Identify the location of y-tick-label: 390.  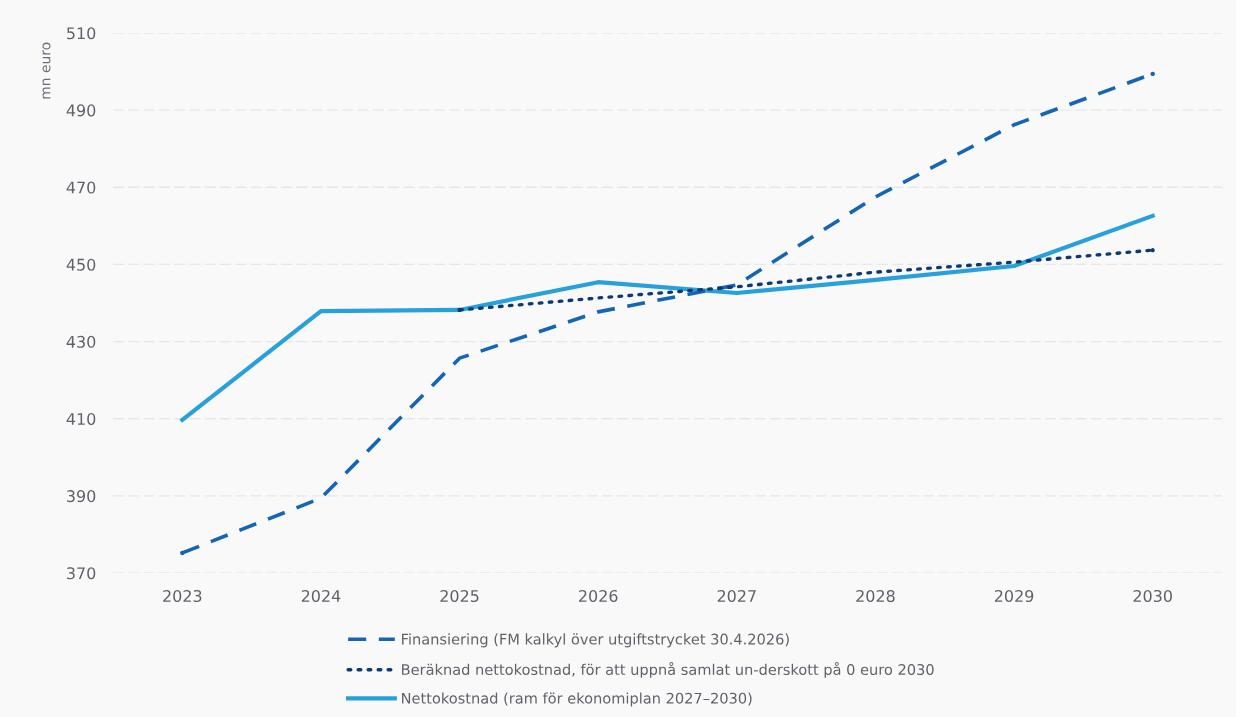
(81, 496).